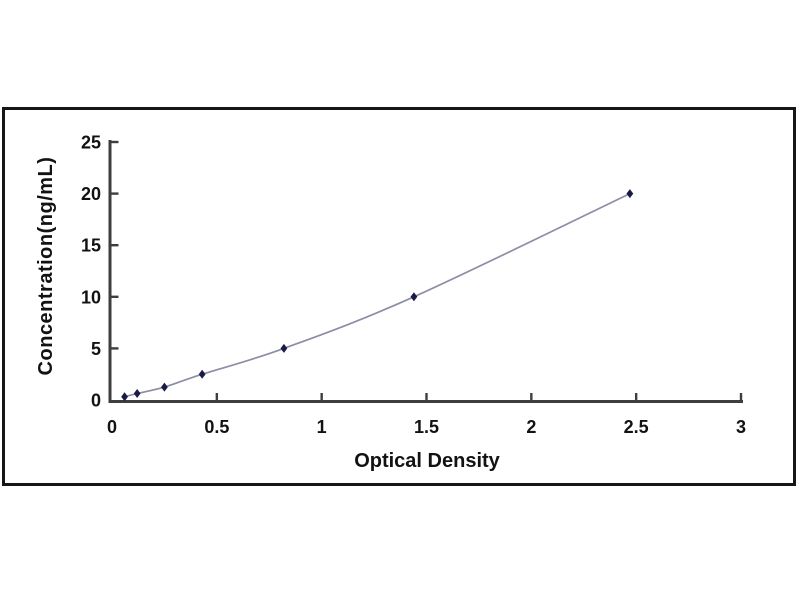 The width and height of the screenshot is (800, 600). I want to click on x-axis-tick-label: 3, so click(741, 427).